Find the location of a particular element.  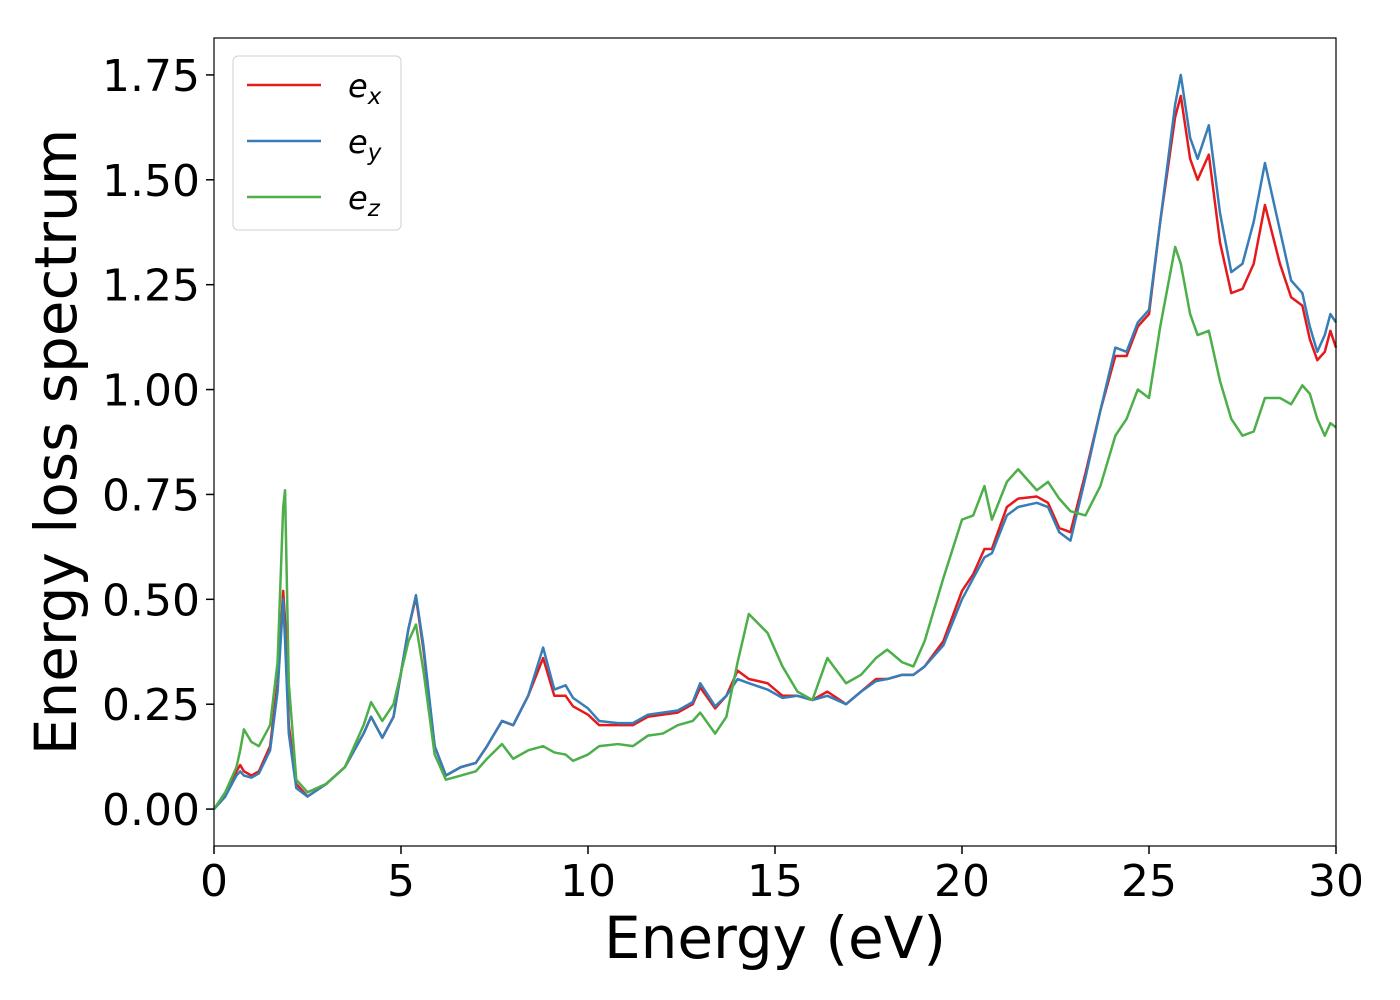

y-tick-label: 1.50 is located at coordinates (151, 181).